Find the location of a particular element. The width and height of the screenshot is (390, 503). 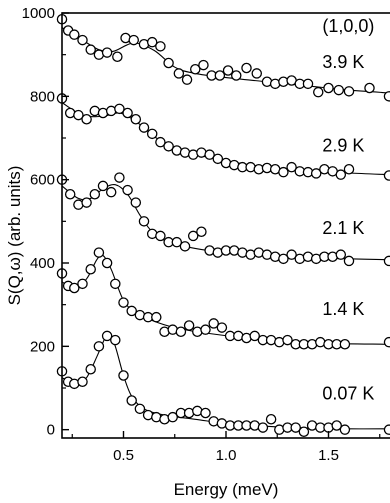

x-tick-label: 1.5 is located at coordinates (328, 455).